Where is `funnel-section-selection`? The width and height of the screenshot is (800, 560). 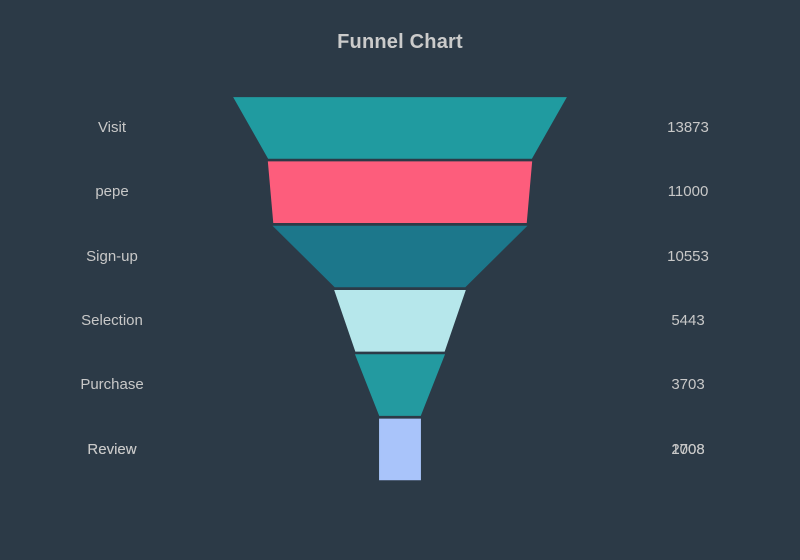 funnel-section-selection is located at coordinates (400, 321).